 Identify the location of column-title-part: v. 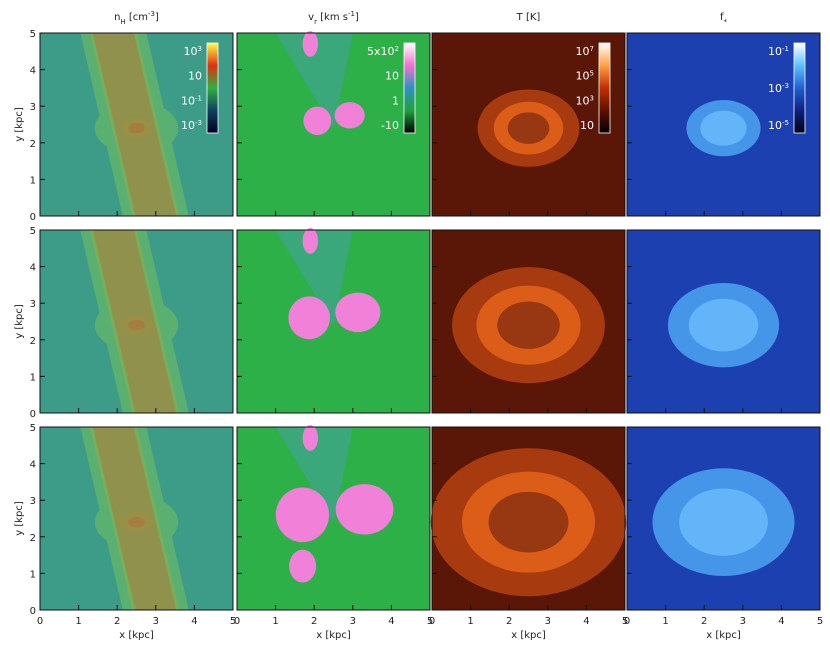
(311, 17).